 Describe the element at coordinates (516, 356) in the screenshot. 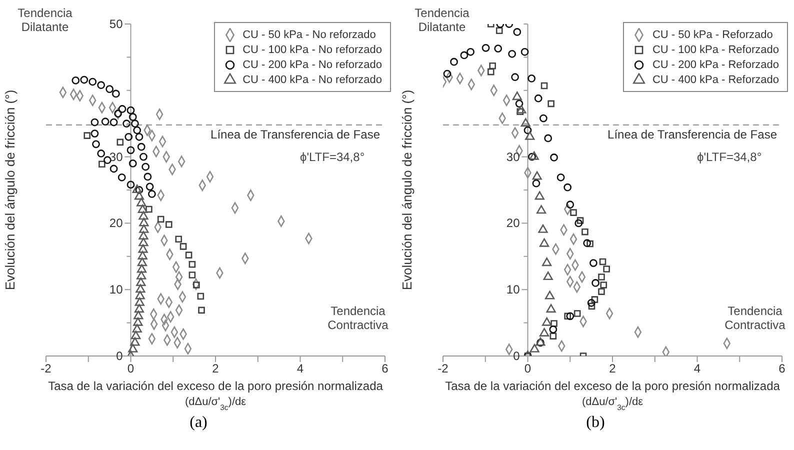

I see `y-tick-label: 0` at that location.